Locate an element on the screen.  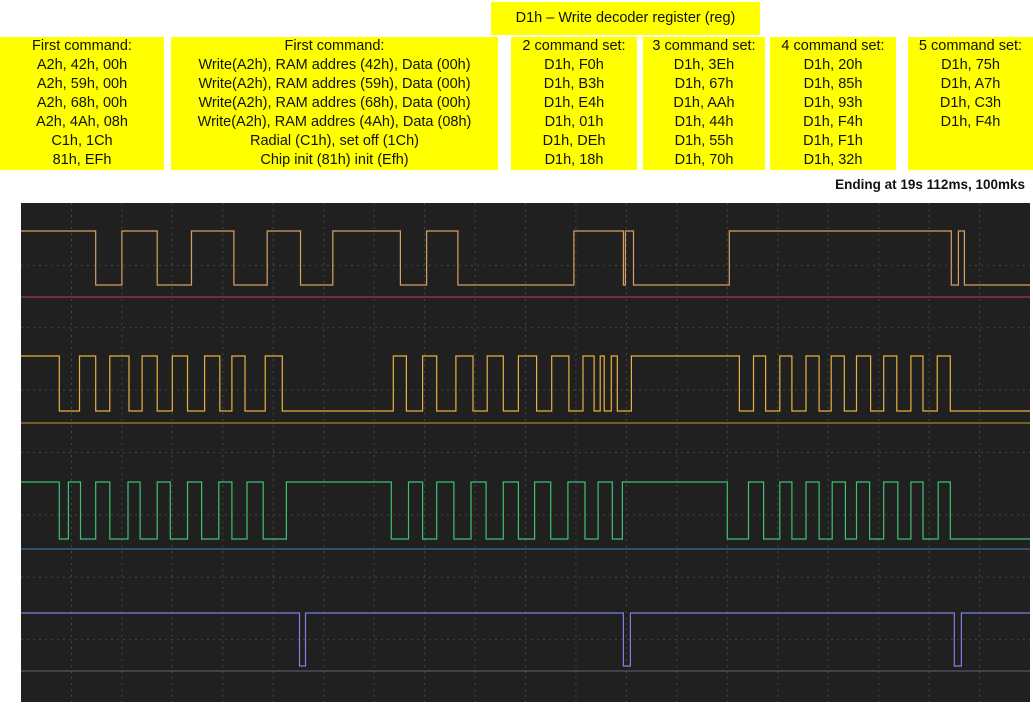
channel-3-waveform is located at coordinates (525, 510).